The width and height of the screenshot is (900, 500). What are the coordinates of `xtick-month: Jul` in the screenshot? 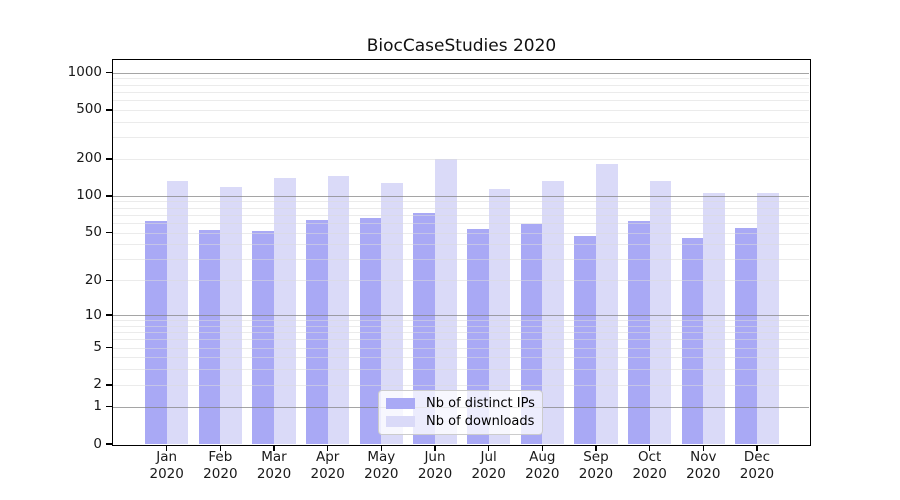 It's located at (488, 457).